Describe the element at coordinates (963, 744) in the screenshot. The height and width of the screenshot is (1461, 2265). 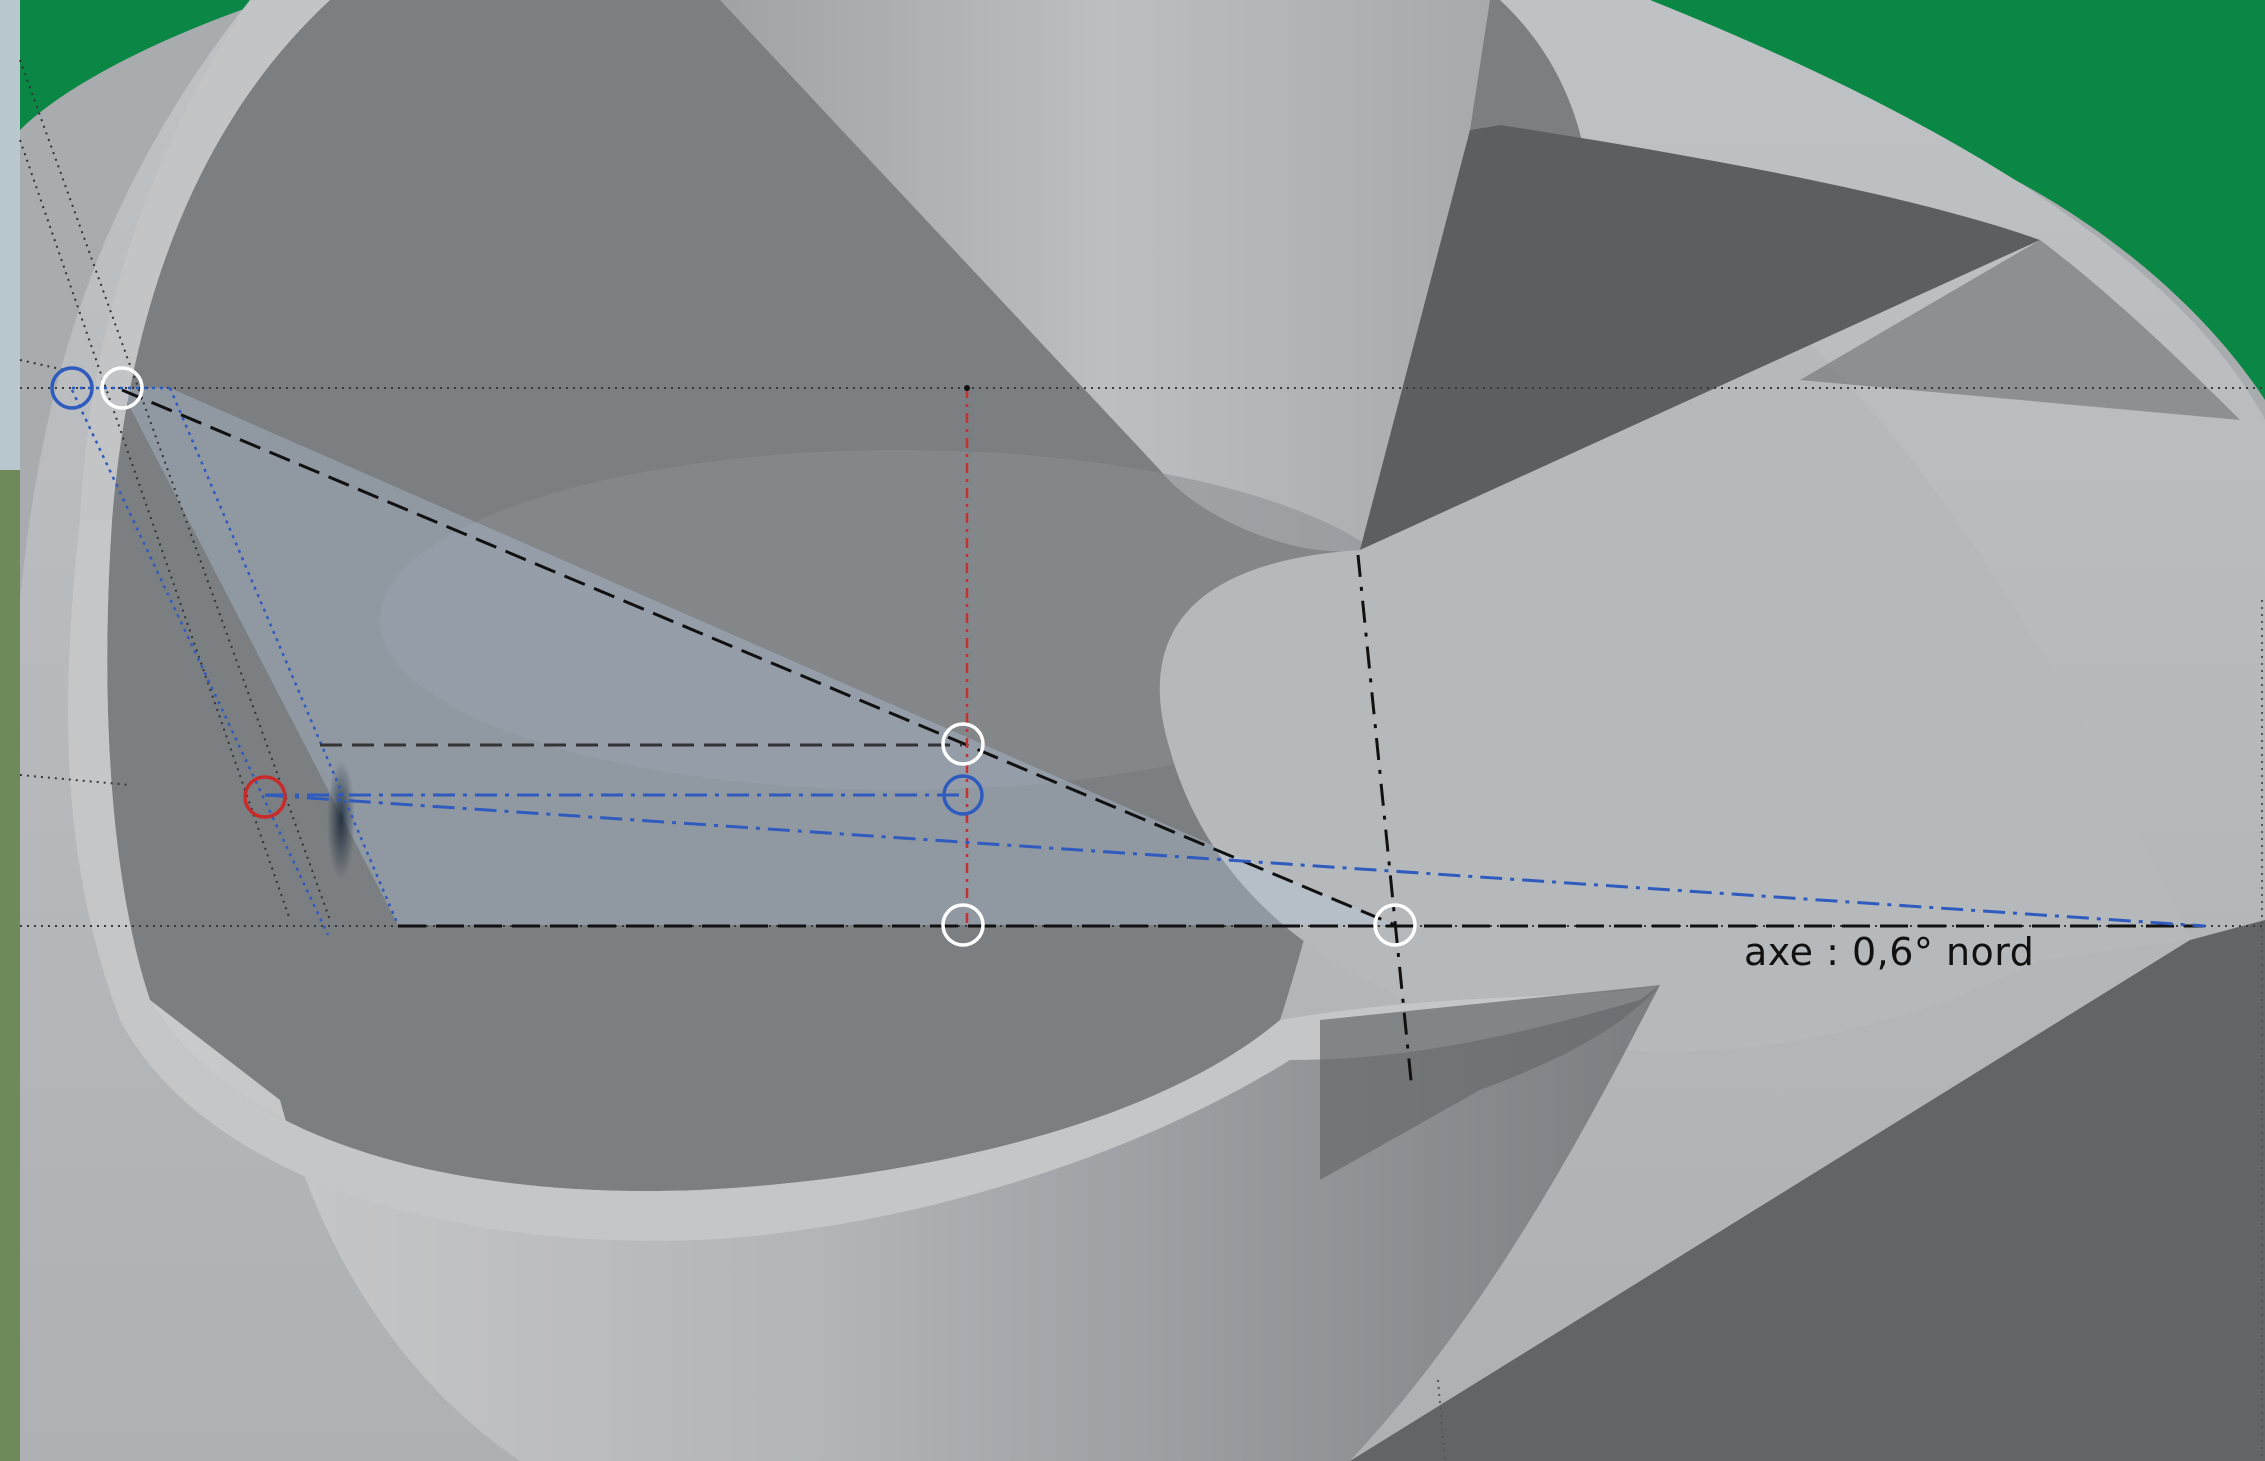
I see `marker-white-center-upper` at that location.